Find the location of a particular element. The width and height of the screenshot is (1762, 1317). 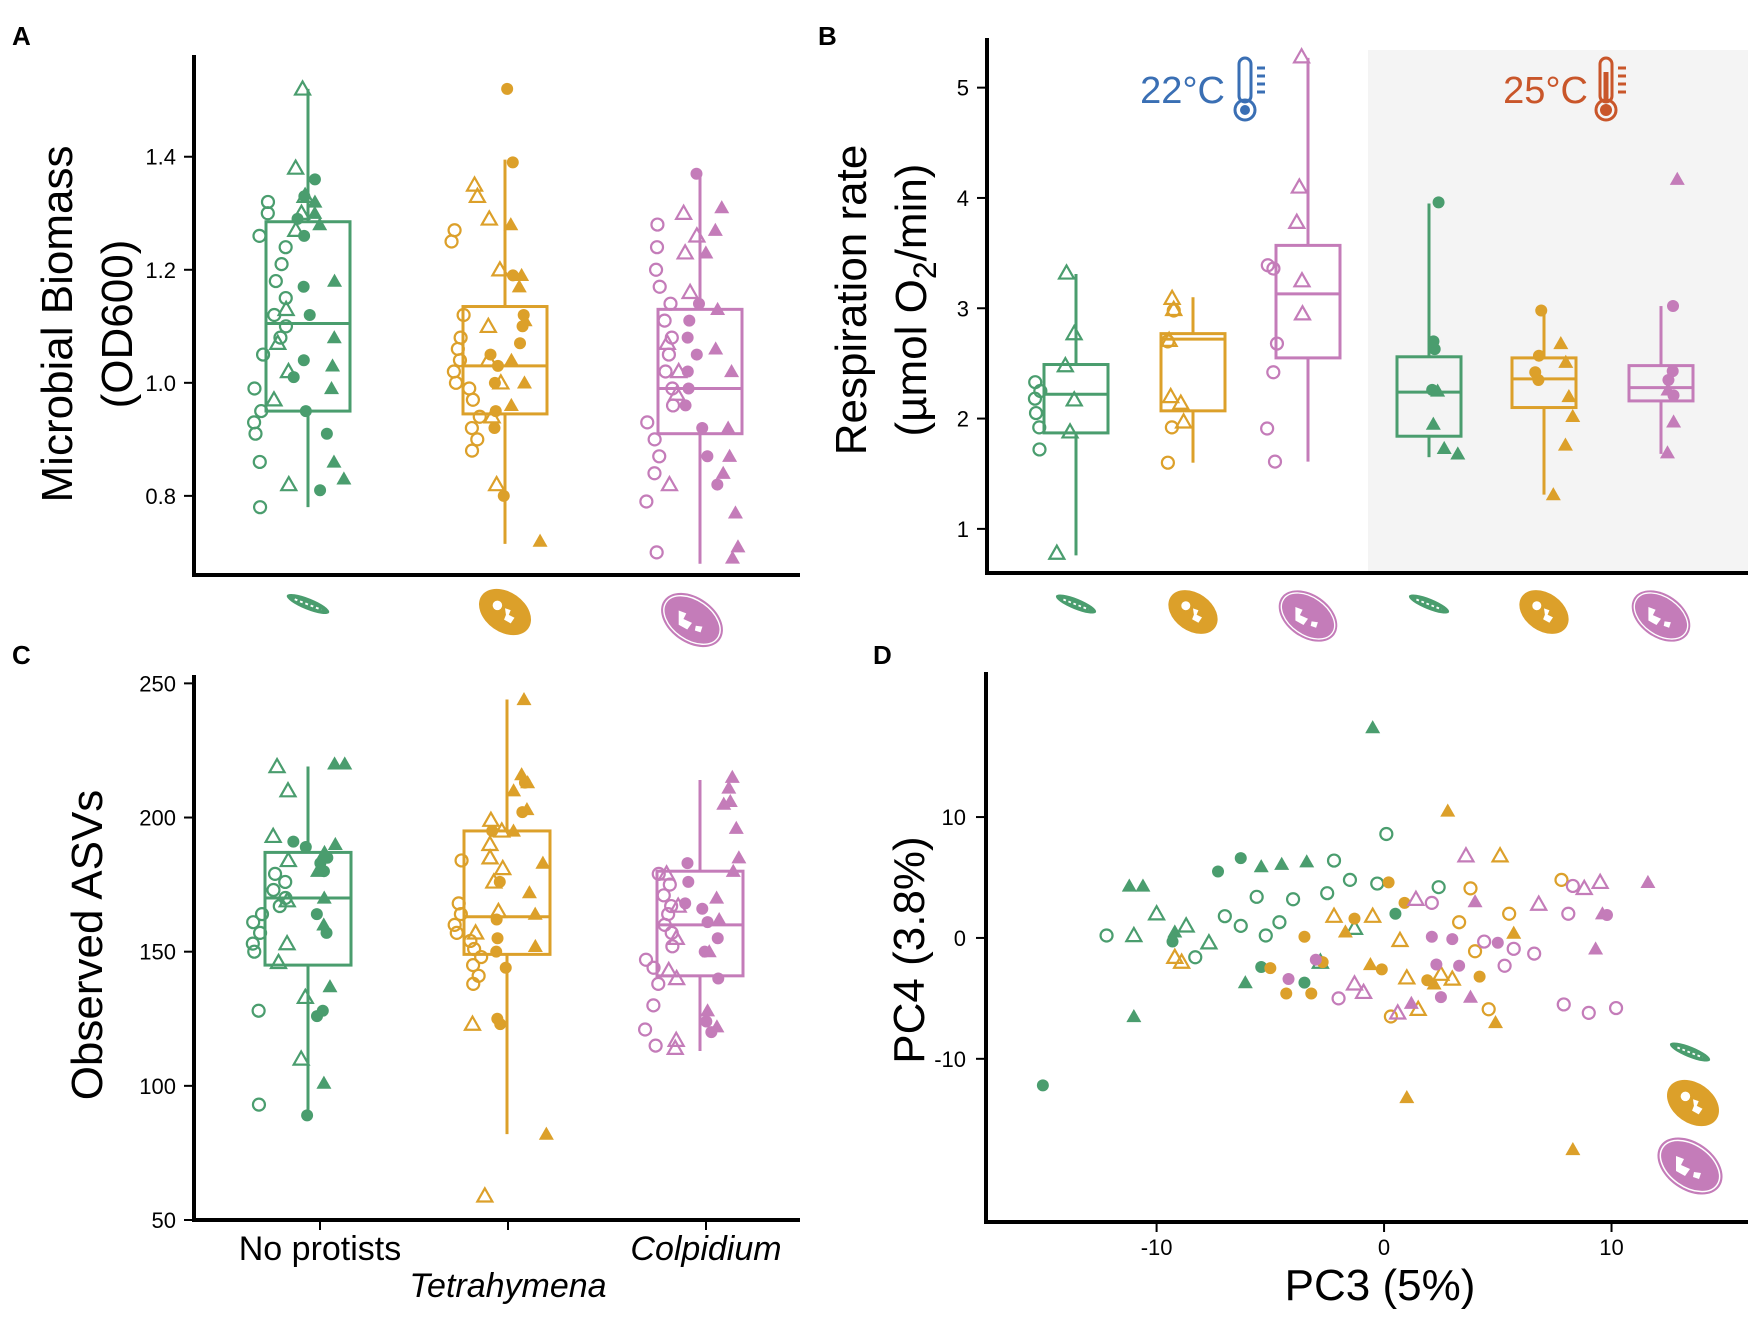

temperature-25-shading is located at coordinates (1558, 311).